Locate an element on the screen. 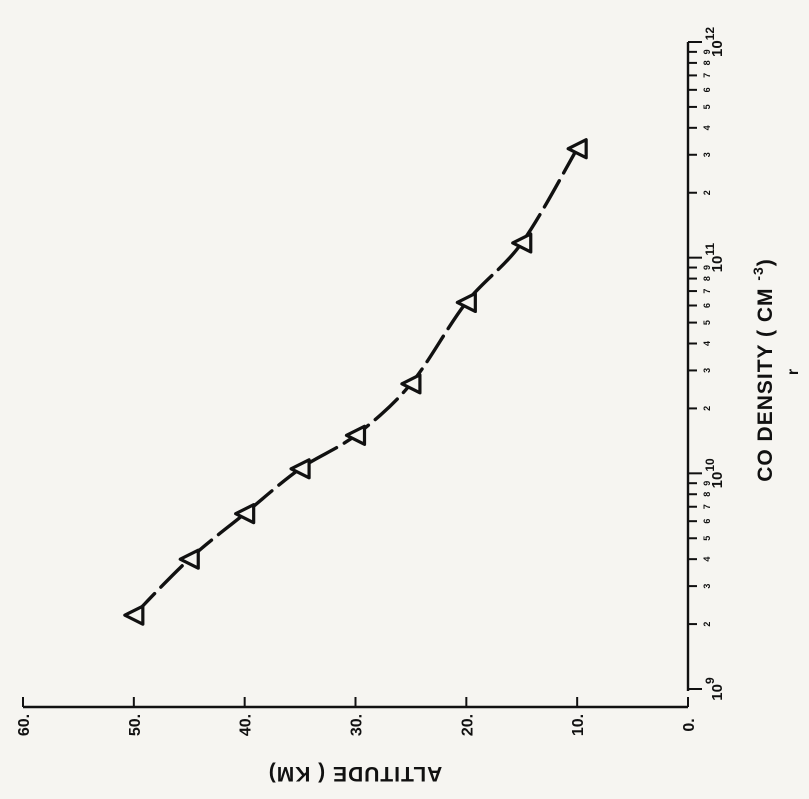  altitude-tick-label: 40. is located at coordinates (246, 725).